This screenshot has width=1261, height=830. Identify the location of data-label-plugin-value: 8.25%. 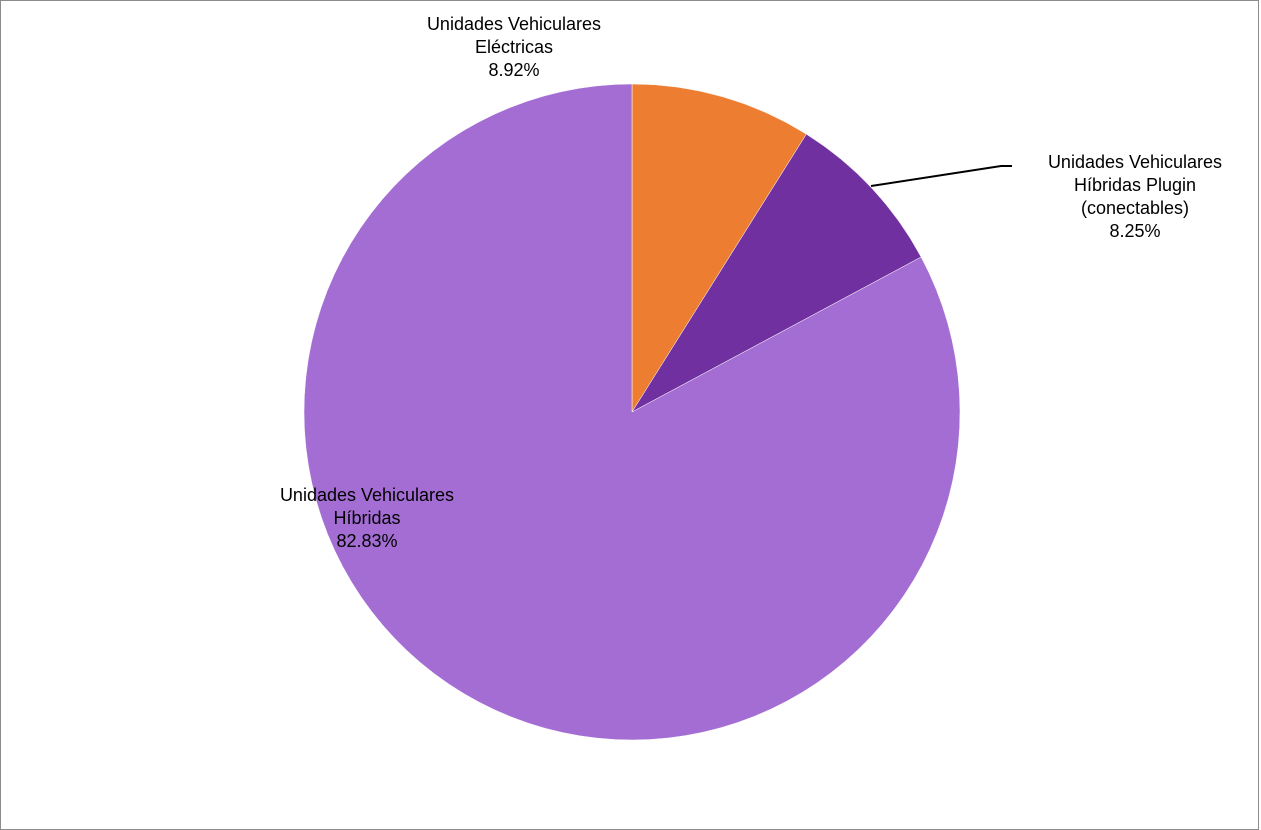
(1135, 231).